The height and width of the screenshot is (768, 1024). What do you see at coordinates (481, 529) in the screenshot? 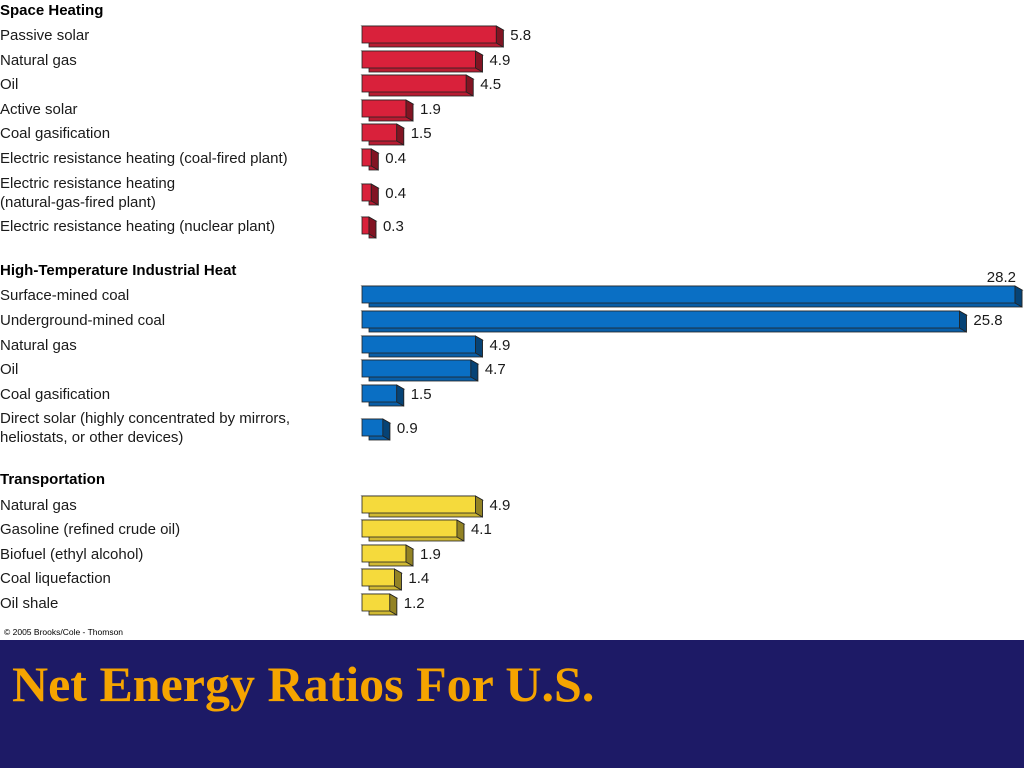
I see `value-label: 4.1` at bounding box center [481, 529].